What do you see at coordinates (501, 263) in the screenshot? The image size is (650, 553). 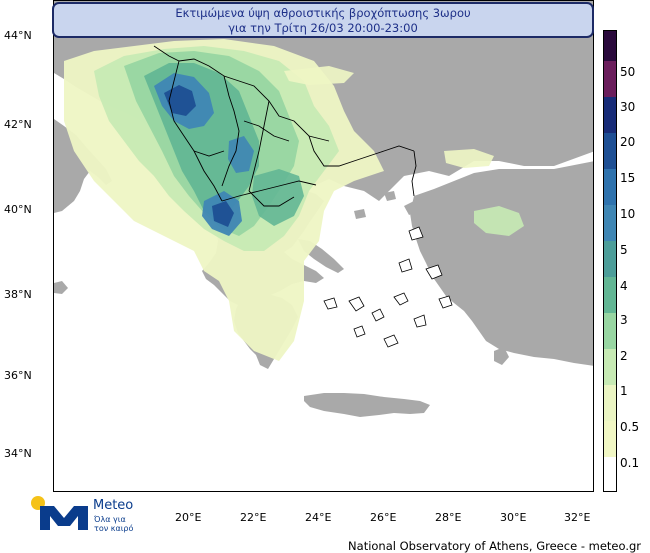 I see `land-anatolia` at bounding box center [501, 263].